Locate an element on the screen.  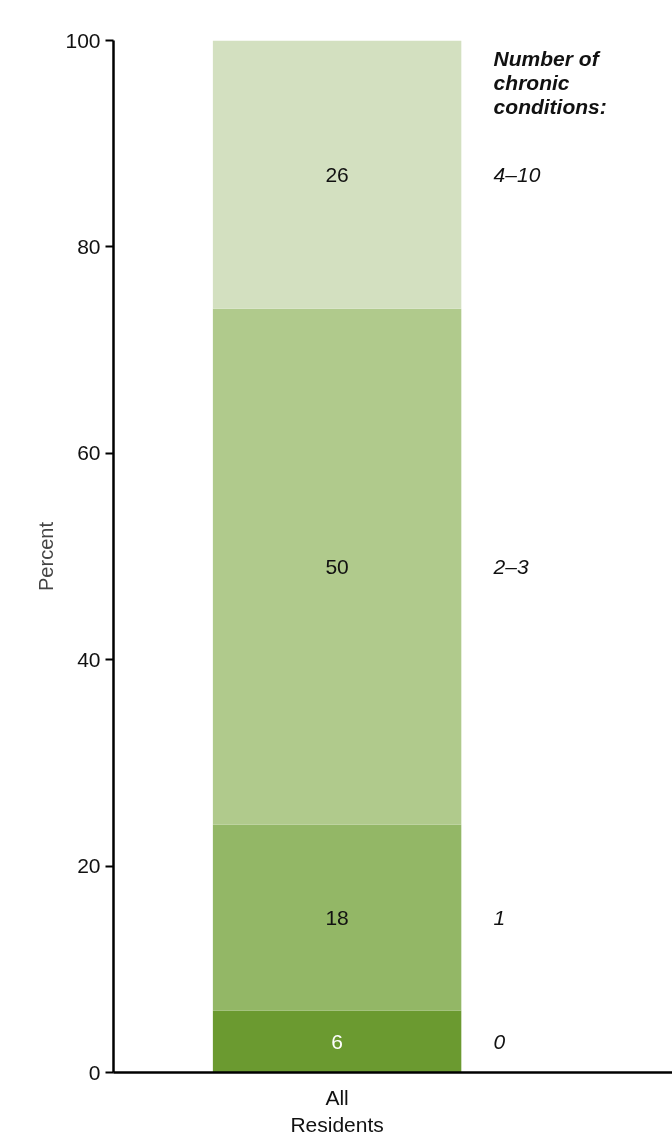
series-label: 2–3 is located at coordinates (510, 567).